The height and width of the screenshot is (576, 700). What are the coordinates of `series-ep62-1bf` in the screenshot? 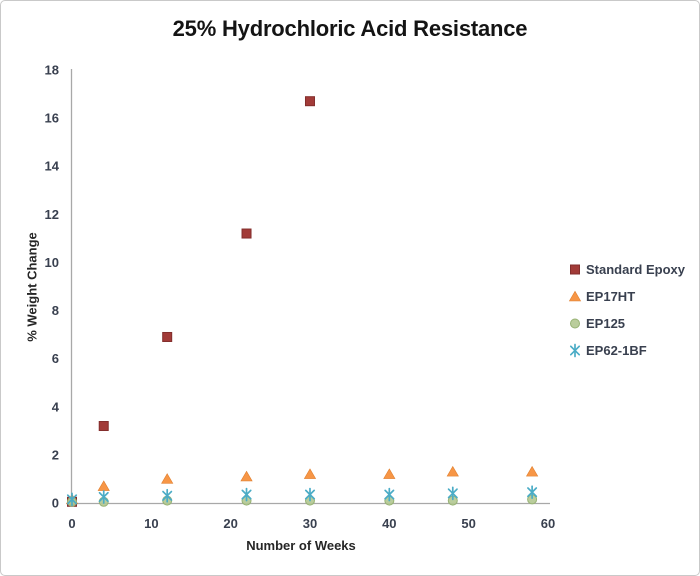 It's located at (302, 496).